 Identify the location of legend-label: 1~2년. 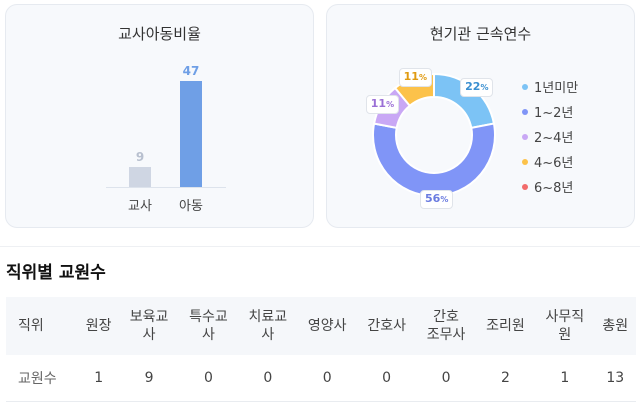
(554, 113).